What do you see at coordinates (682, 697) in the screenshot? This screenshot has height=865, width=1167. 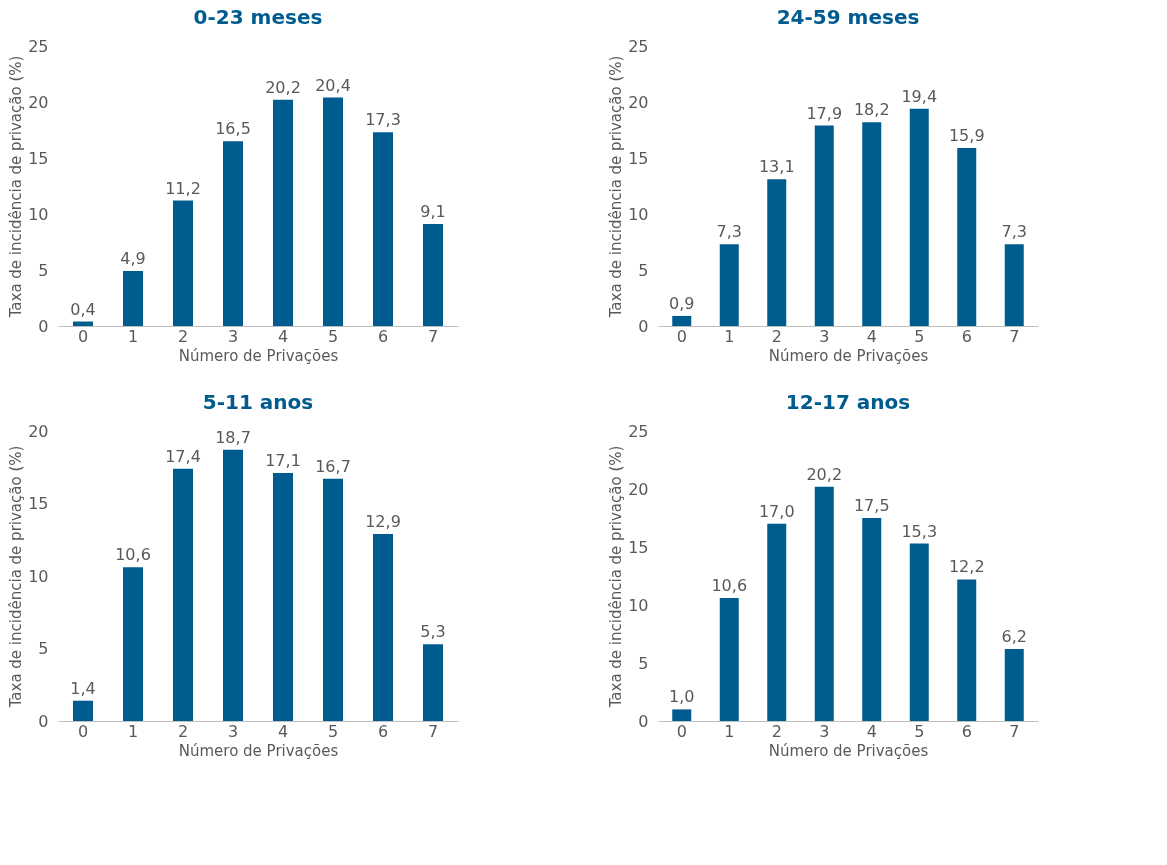 I see `data-label: 1,0` at bounding box center [682, 697].